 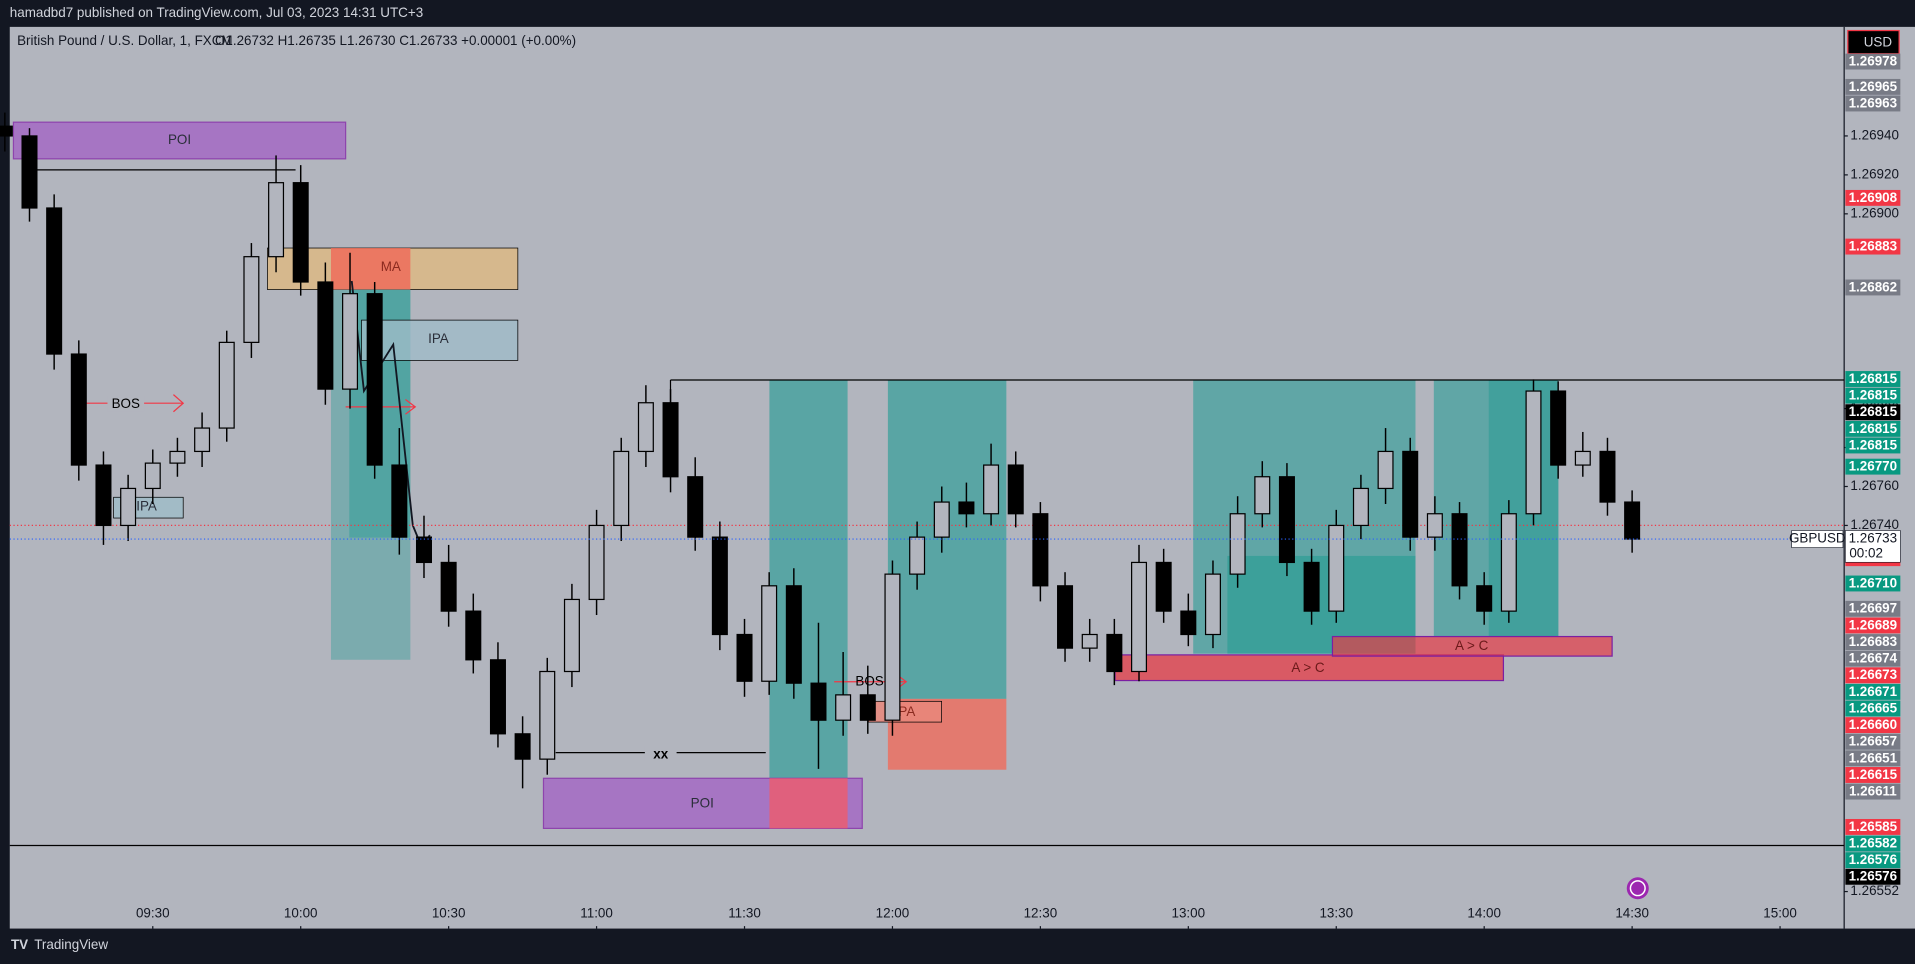 I want to click on price-badge-label: 1.26697, so click(x=1873, y=608).